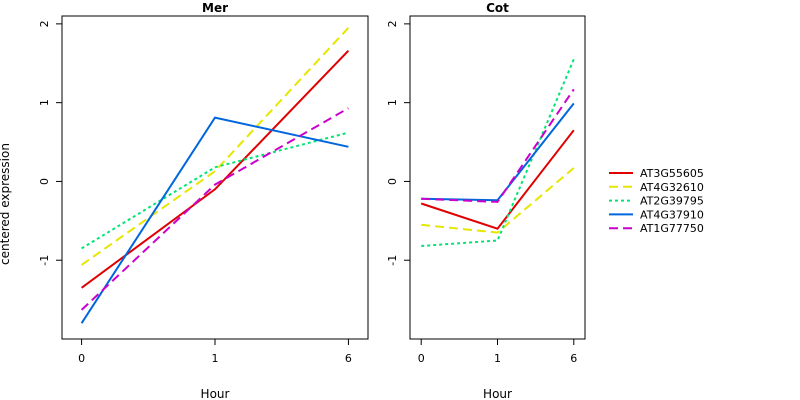 This screenshot has height=400, width=800. What do you see at coordinates (672, 187) in the screenshot?
I see `legend-label: AT4G32610` at bounding box center [672, 187].